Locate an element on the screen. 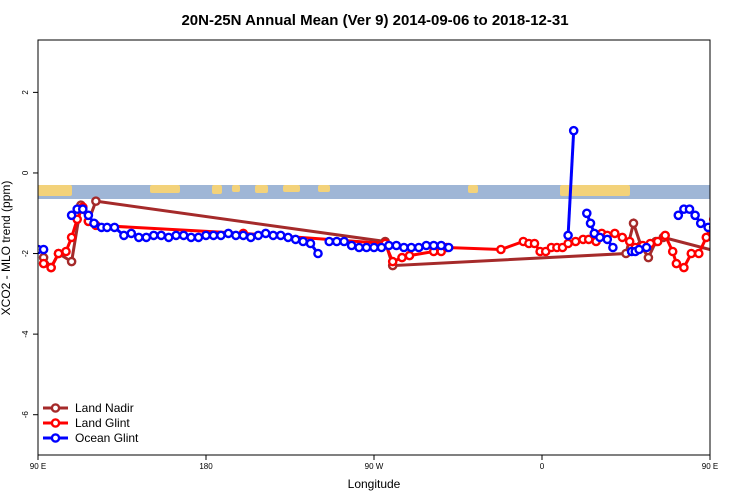 The width and height of the screenshot is (750, 500). legend-swatch-marker is located at coordinates (55, 438).